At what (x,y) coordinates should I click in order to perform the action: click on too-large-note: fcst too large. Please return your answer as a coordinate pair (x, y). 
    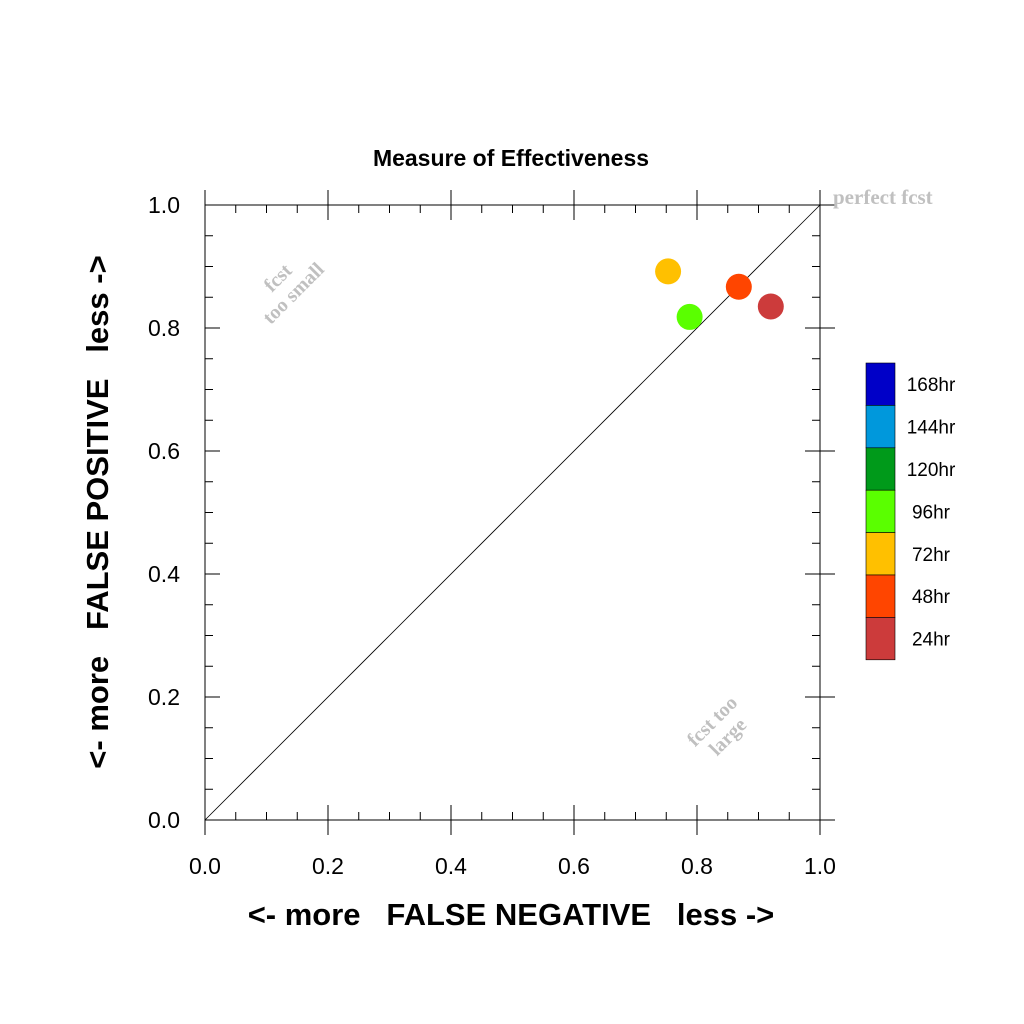
    Looking at the image, I should click on (717, 726).